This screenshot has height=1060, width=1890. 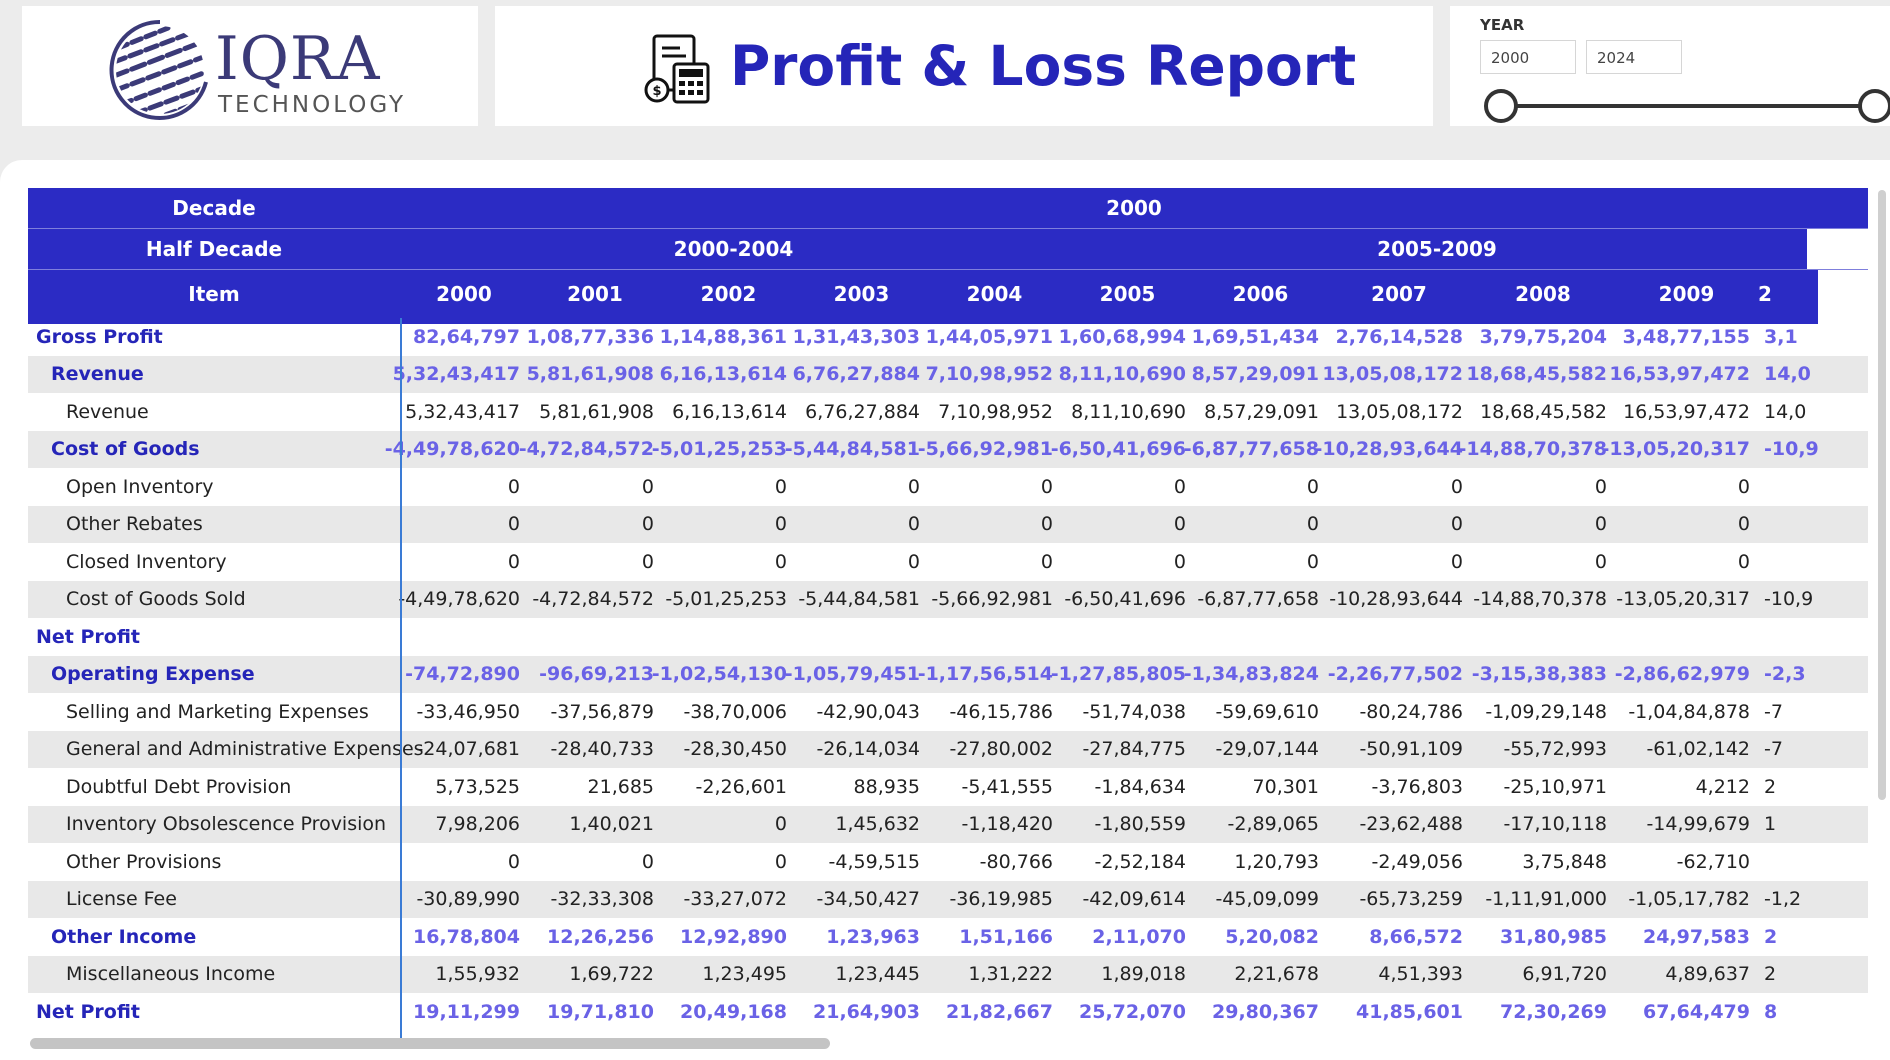 I want to click on value-cell: -13,05,20,317, so click(x=1683, y=599).